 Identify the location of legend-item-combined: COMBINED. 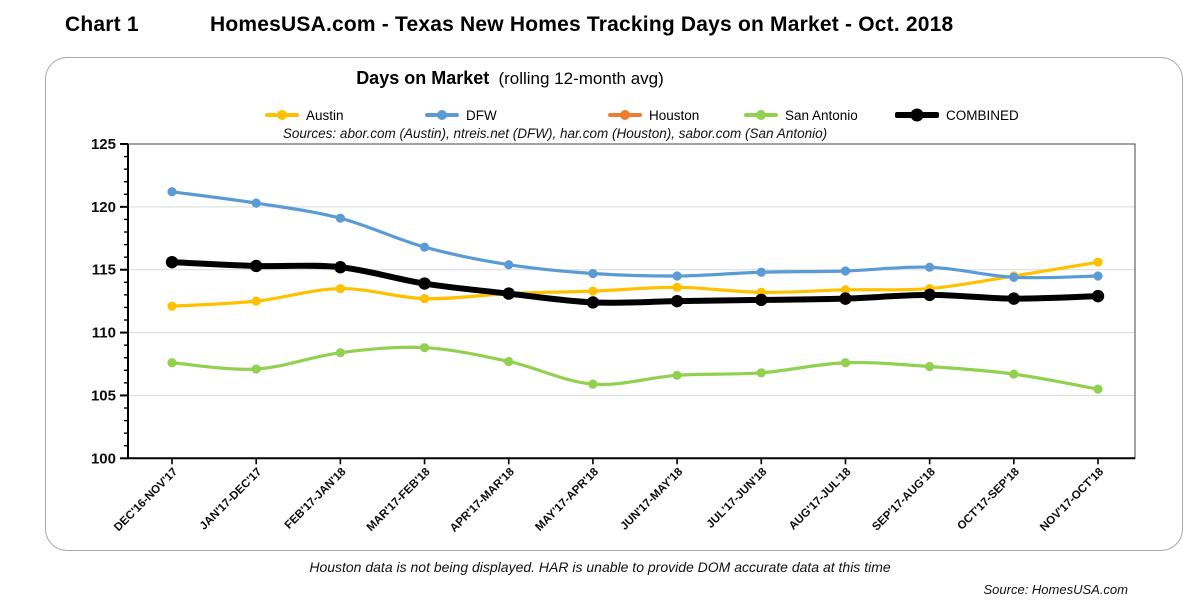
(957, 115).